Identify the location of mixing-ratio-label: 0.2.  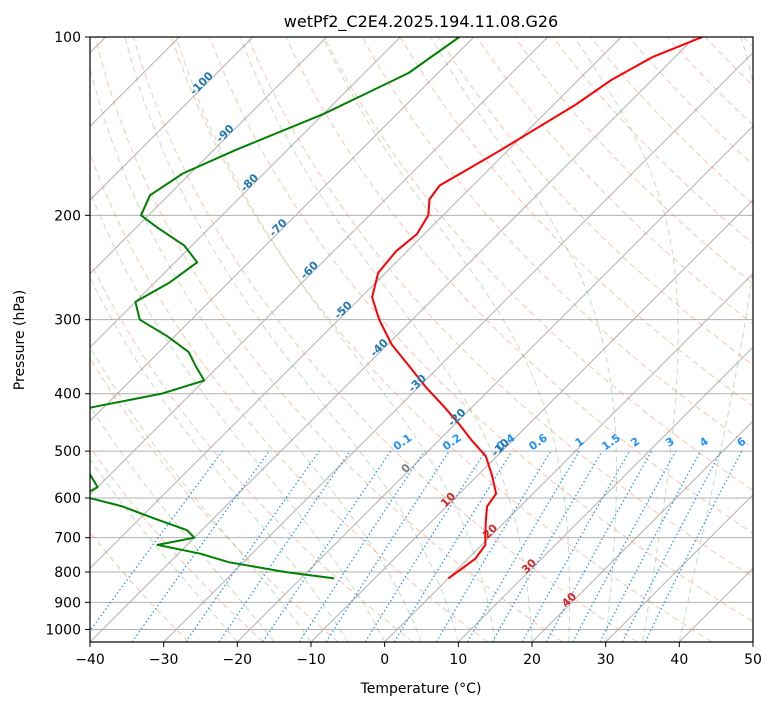
(451, 442).